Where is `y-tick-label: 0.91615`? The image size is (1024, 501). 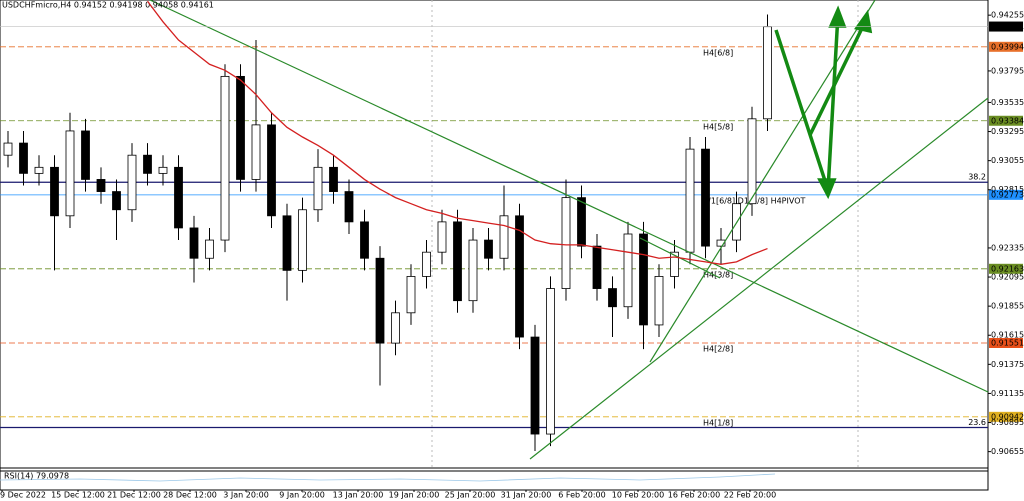 y-tick-label: 0.91615 is located at coordinates (1007, 335).